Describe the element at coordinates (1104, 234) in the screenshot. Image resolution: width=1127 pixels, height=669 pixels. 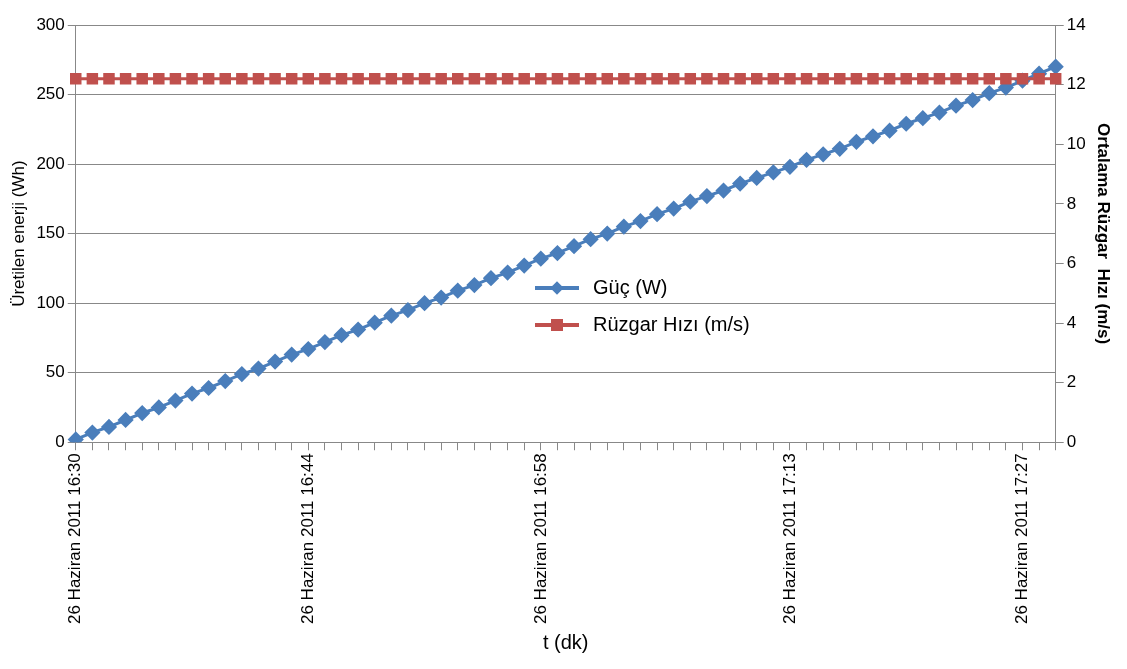
I see `y2-axis-title: Ortalama Rüzgar Hızı (m/s)` at that location.